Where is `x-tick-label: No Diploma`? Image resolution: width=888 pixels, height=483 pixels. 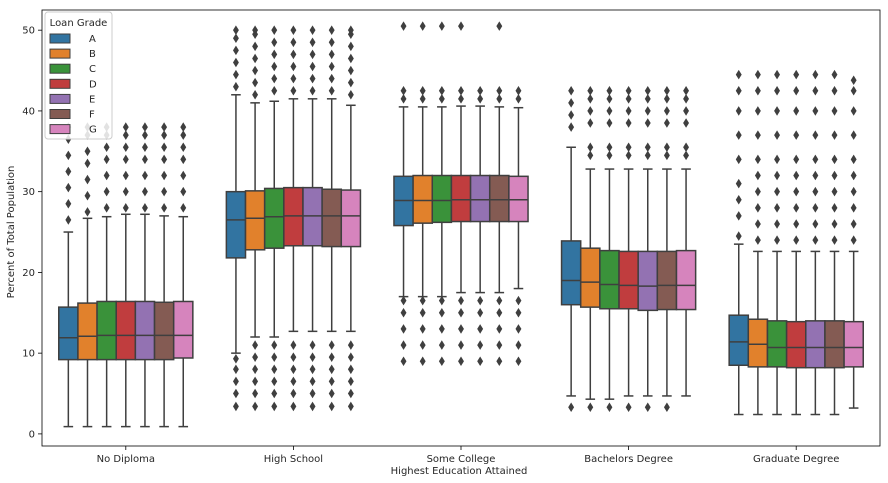 x-tick-label: No Diploma is located at coordinates (126, 459).